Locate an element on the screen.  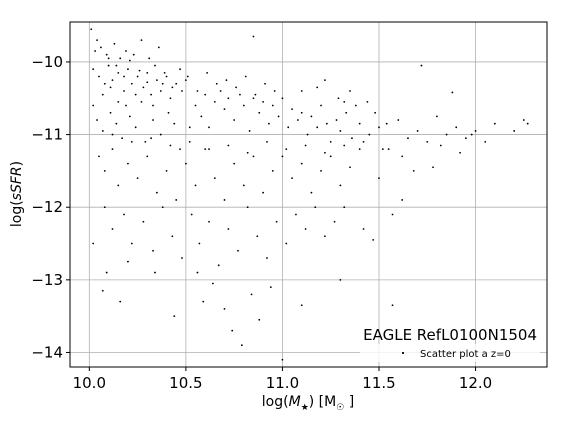
y-tick-label: −13 is located at coordinates (47, 280).